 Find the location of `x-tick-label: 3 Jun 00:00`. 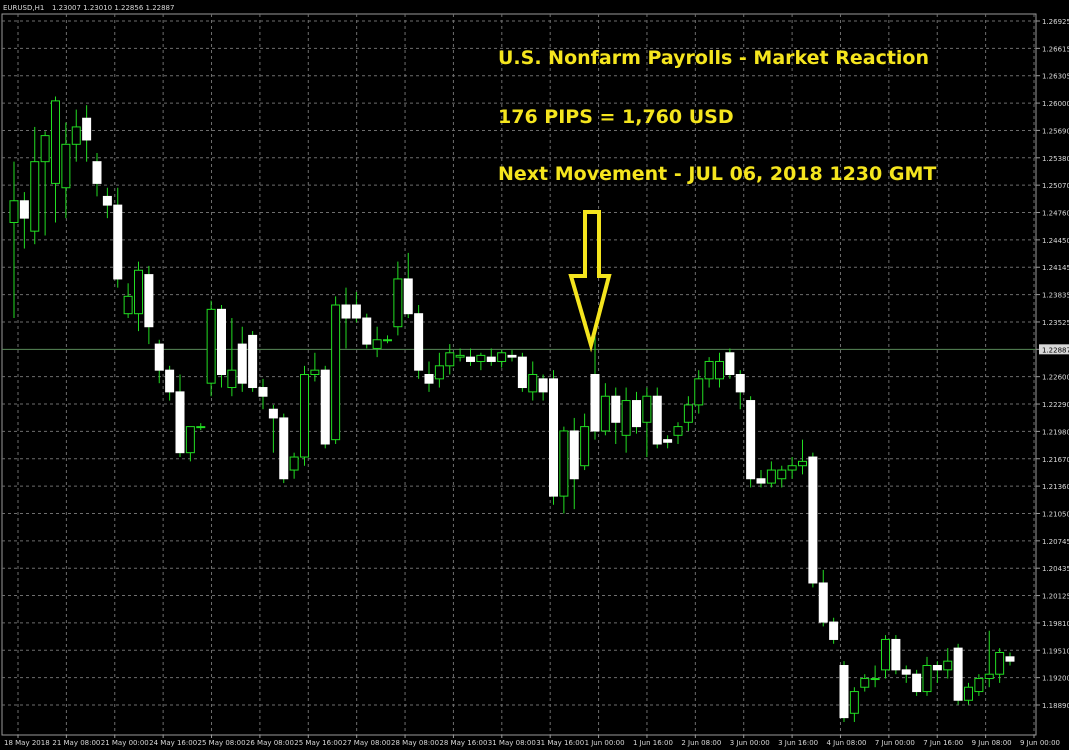

x-tick-label: 3 Jun 00:00 is located at coordinates (750, 743).